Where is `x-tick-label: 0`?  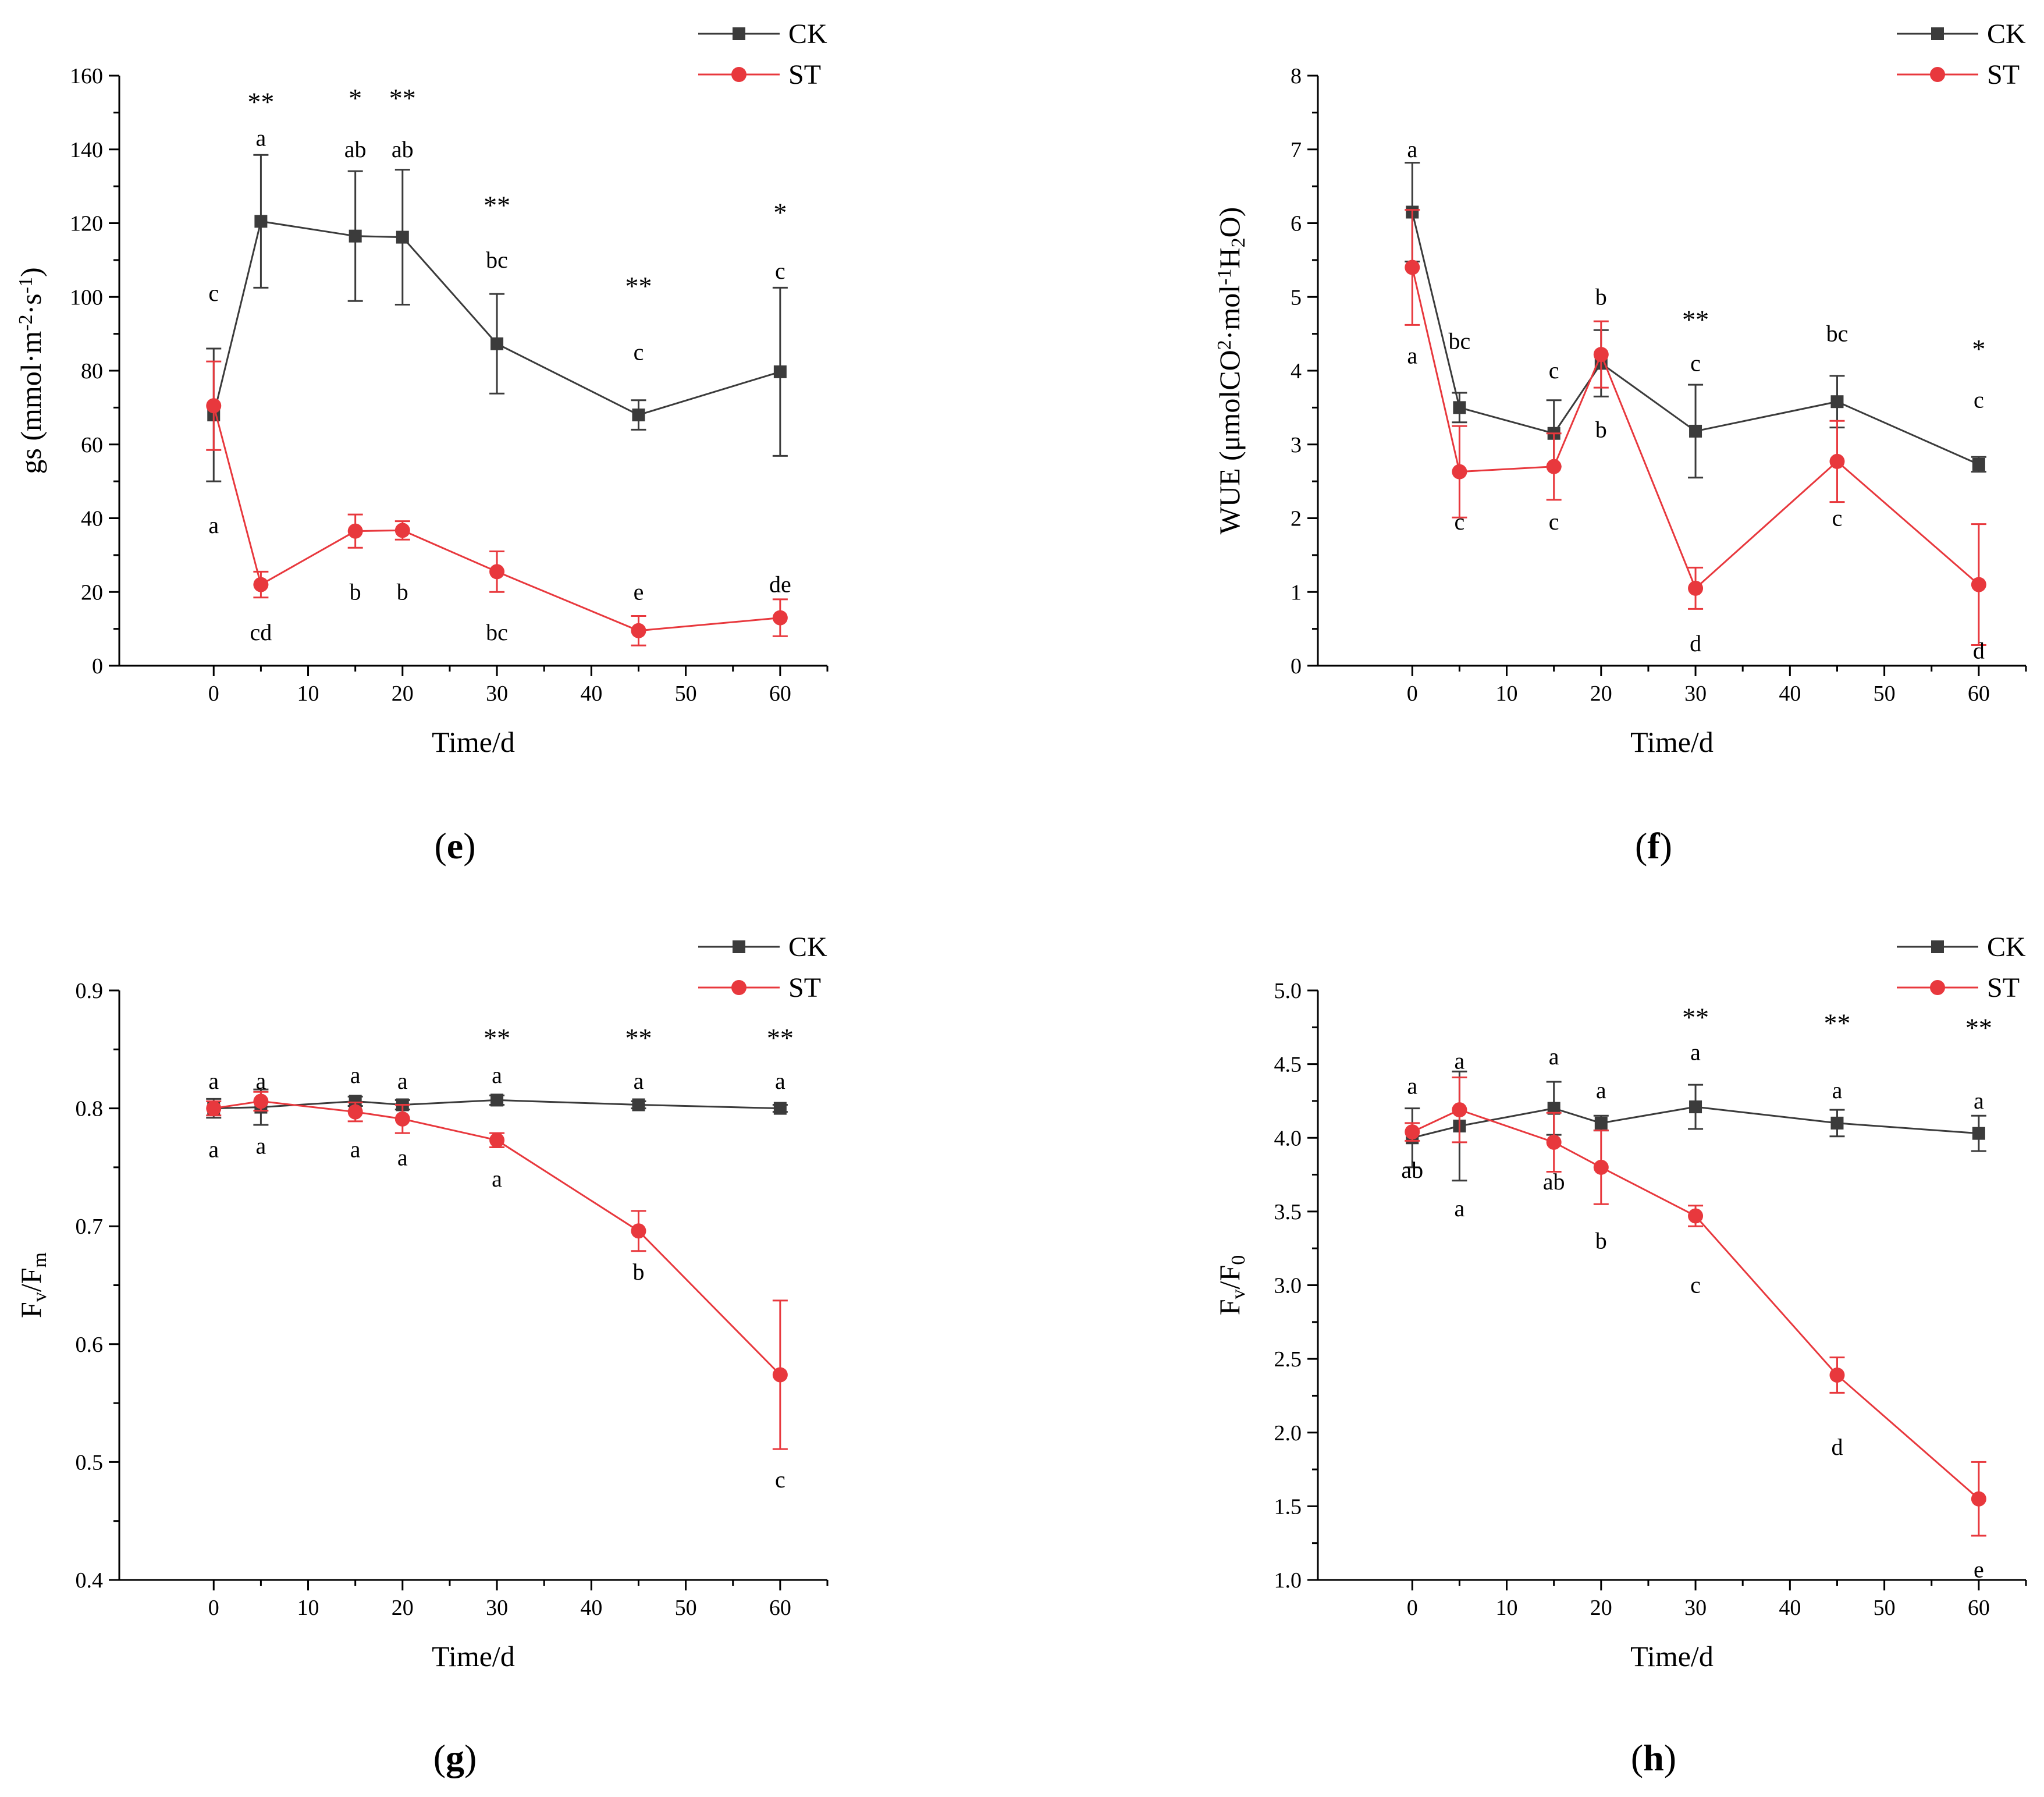 x-tick-label: 0 is located at coordinates (213, 1608).